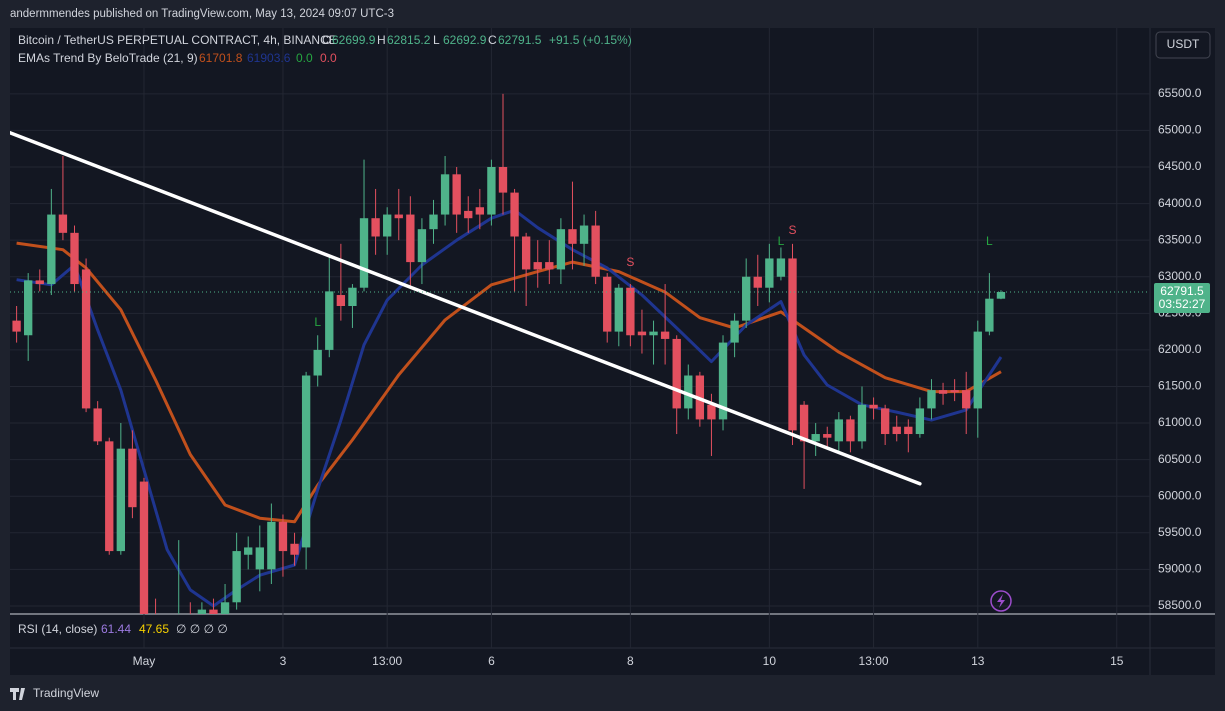 The width and height of the screenshot is (1225, 711). Describe the element at coordinates (978, 661) in the screenshot. I see `x-tick-label: 13` at that location.